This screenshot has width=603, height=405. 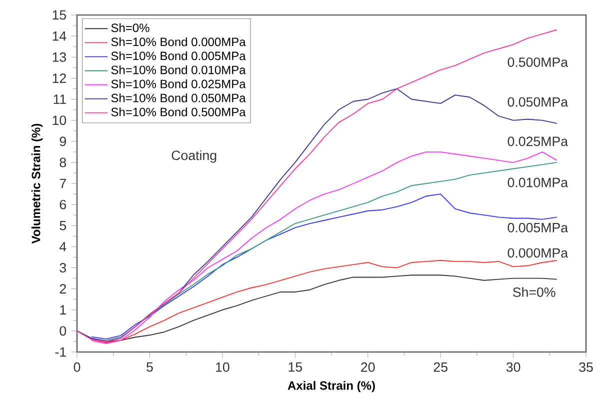 What do you see at coordinates (538, 253) in the screenshot?
I see `annotation: 0.000MPa` at bounding box center [538, 253].